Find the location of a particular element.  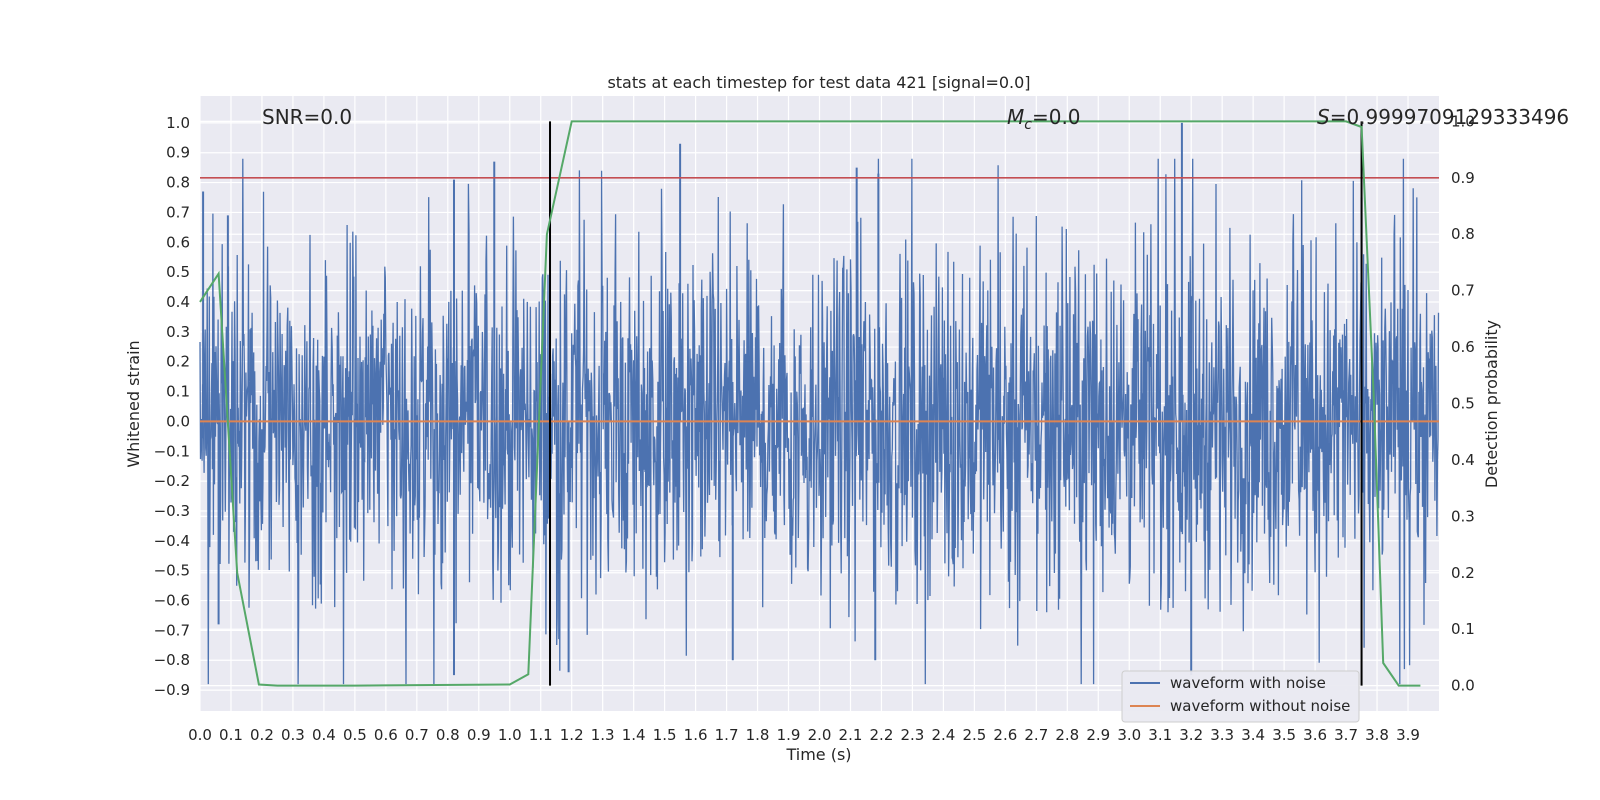

y-left-tick-label: 0.2 is located at coordinates (178, 362).